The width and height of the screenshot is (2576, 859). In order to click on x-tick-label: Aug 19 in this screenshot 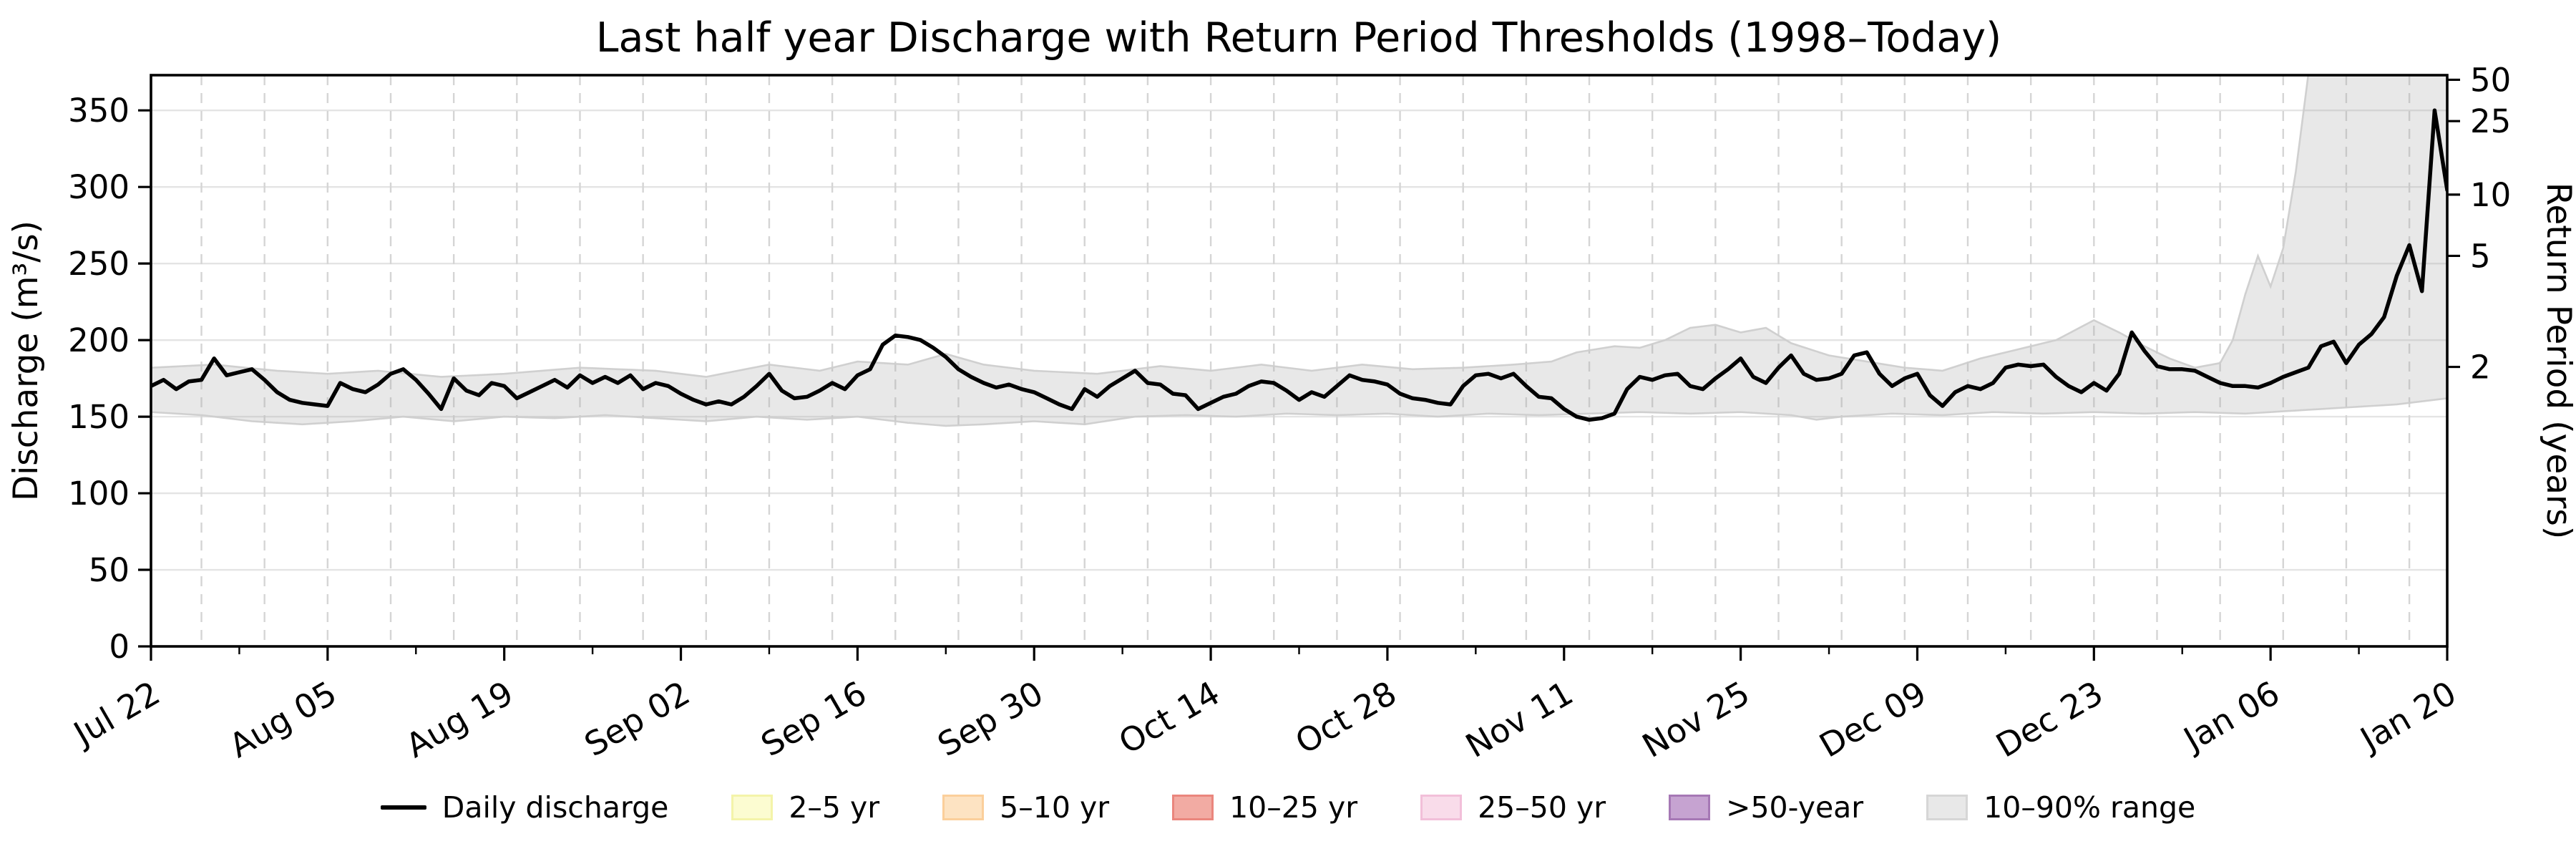, I will do `click(459, 719)`.